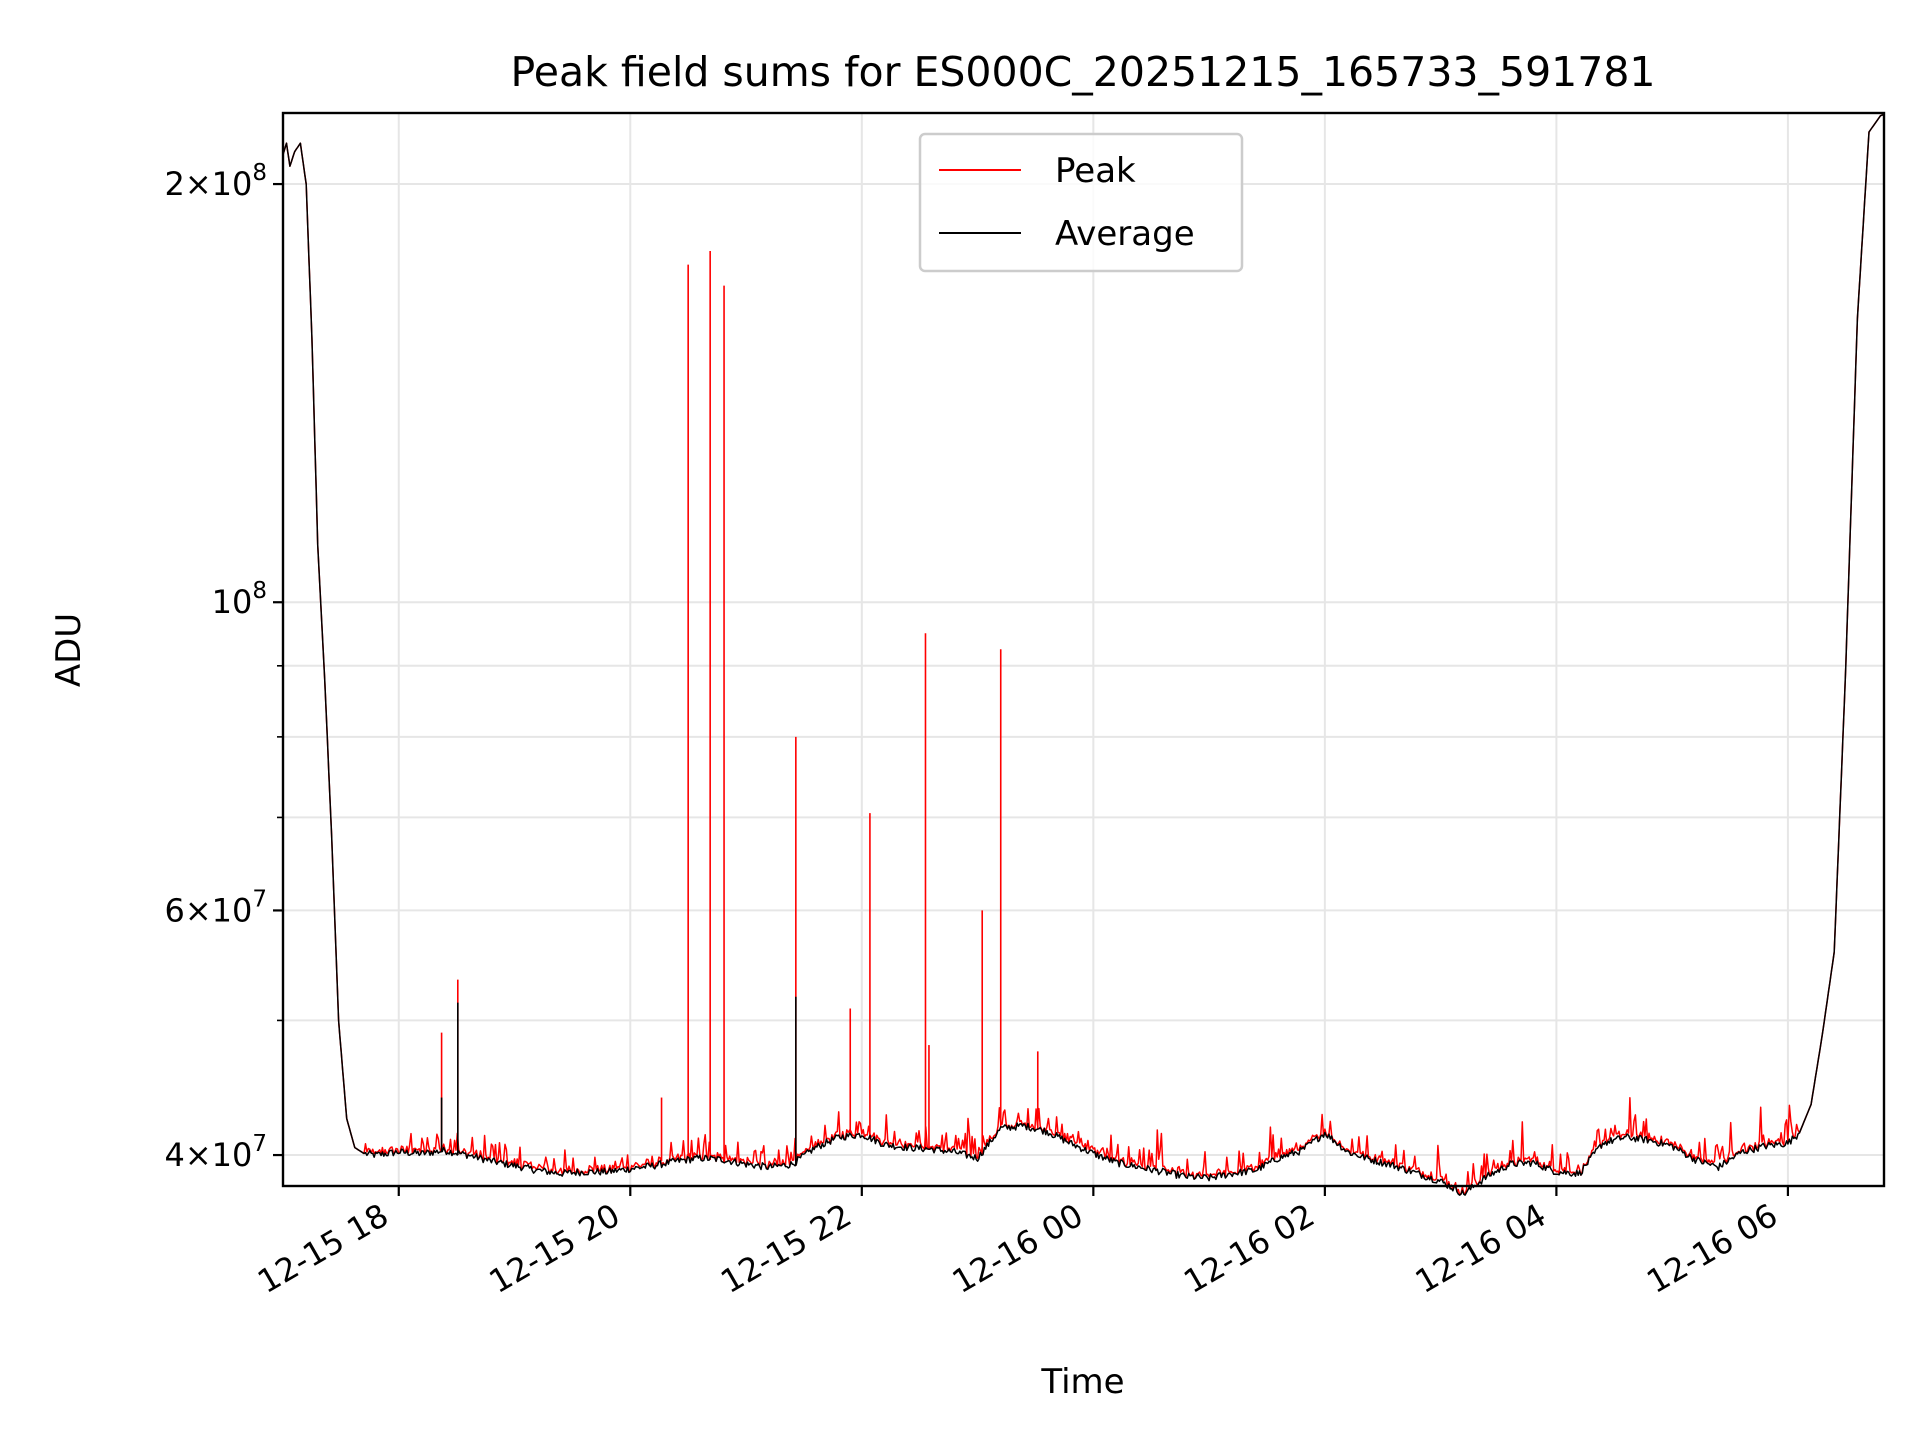 The height and width of the screenshot is (1440, 1920). I want to click on y-tick-label: 108, so click(239, 599).